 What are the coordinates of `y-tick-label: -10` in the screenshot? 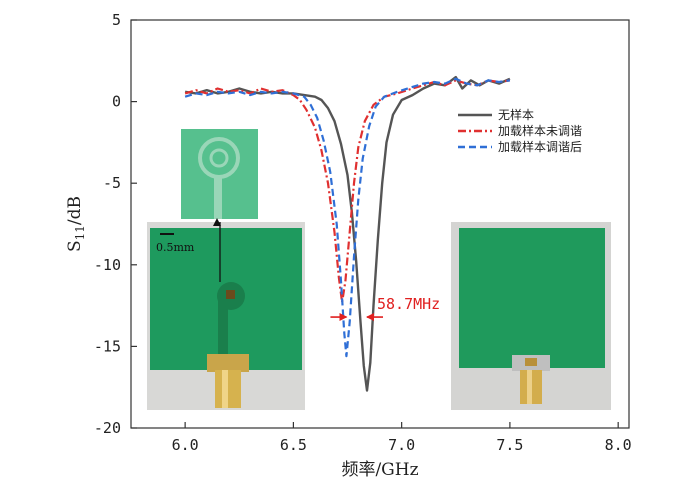 It's located at (107, 265).